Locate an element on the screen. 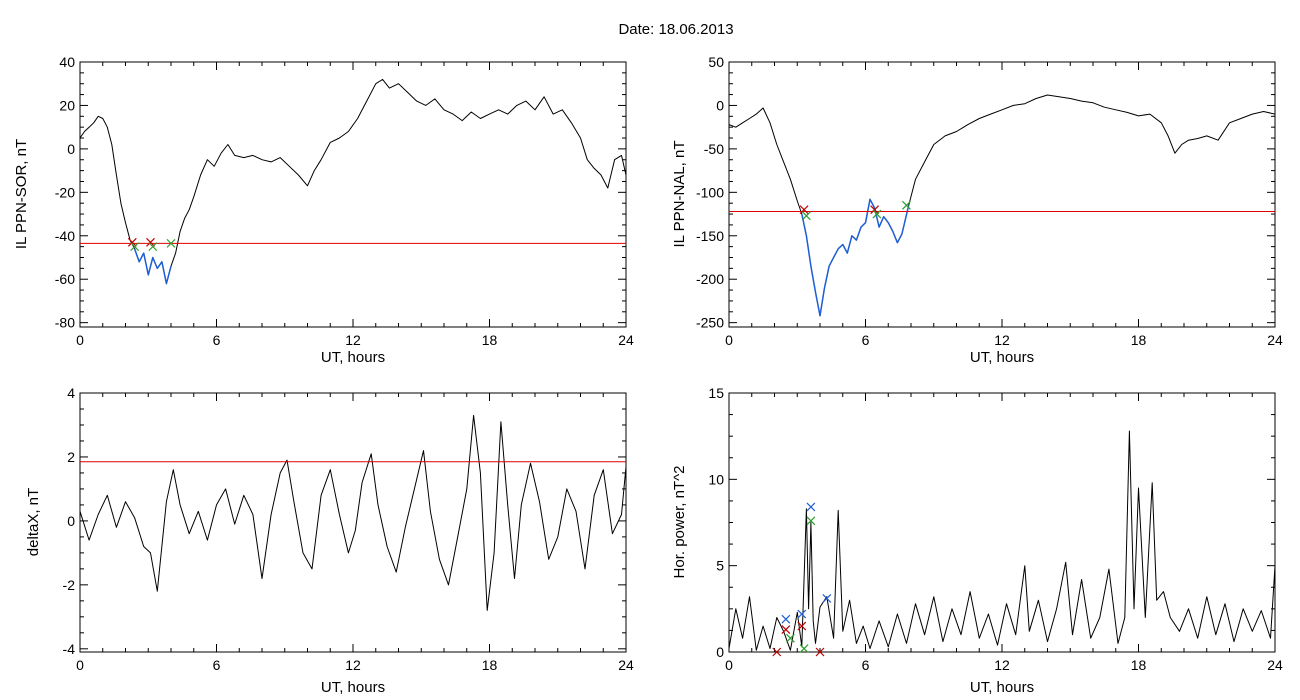 The height and width of the screenshot is (700, 1300). y-tick-label: 50 is located at coordinates (716, 62).